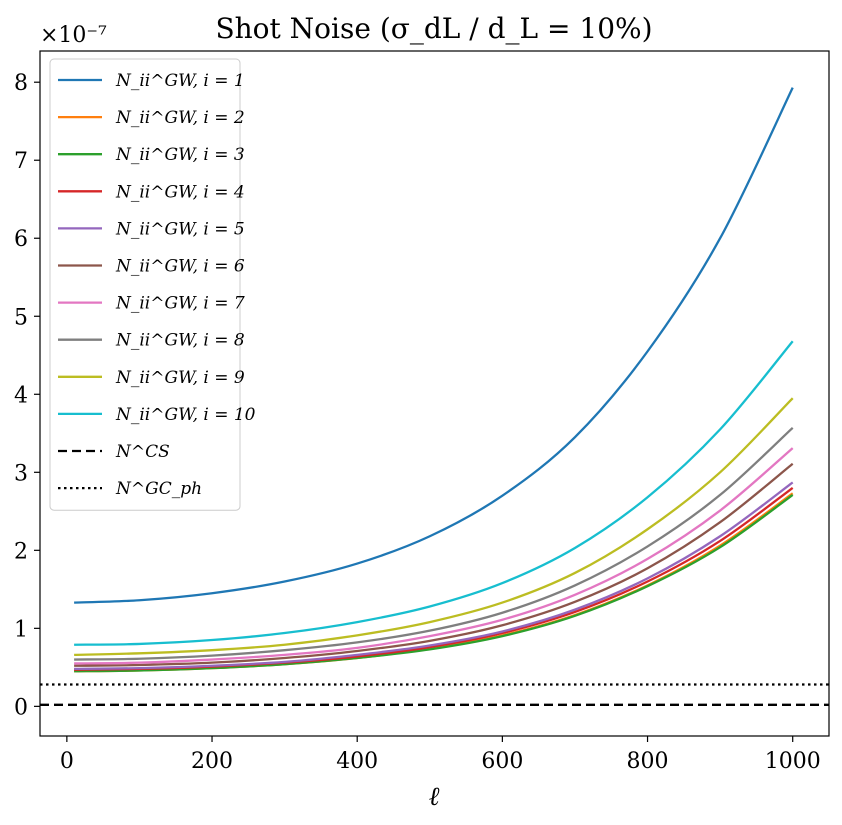 This screenshot has width=842, height=825. I want to click on y-tick-label: 5, so click(21, 317).